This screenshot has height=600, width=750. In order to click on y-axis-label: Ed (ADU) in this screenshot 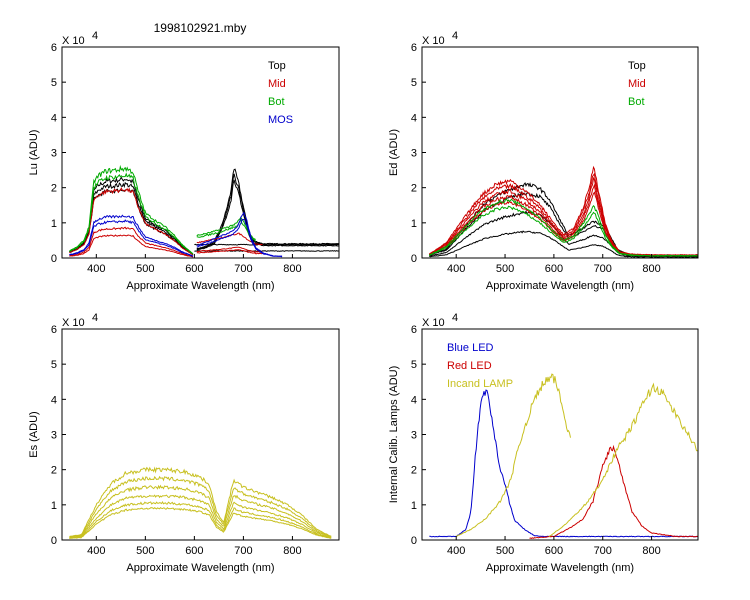, I will do `click(394, 152)`.